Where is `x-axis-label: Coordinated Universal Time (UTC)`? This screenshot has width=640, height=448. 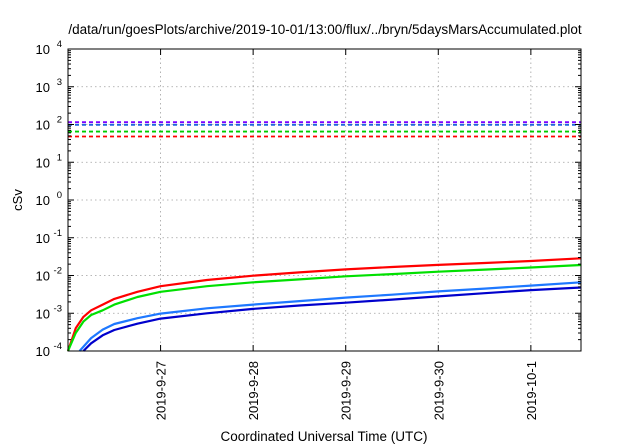
x-axis-label: Coordinated Universal Time (UTC) is located at coordinates (323, 436).